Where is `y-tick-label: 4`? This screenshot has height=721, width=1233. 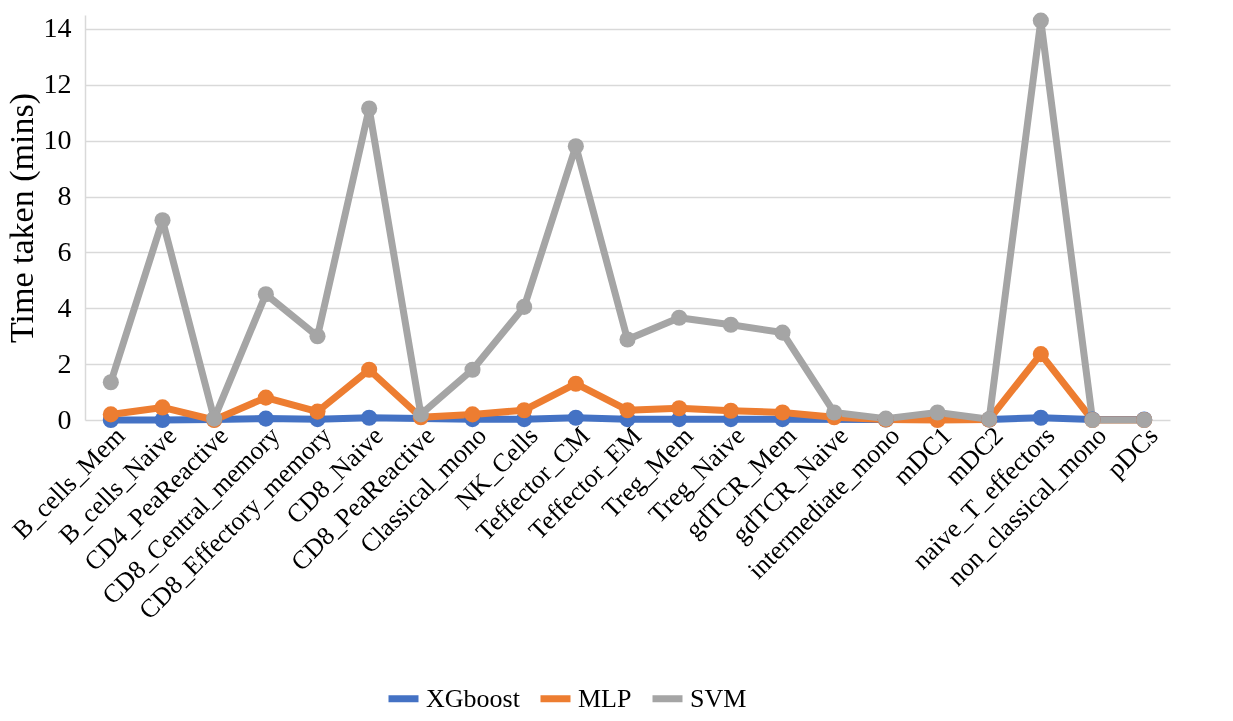 y-tick-label: 4 is located at coordinates (64, 307).